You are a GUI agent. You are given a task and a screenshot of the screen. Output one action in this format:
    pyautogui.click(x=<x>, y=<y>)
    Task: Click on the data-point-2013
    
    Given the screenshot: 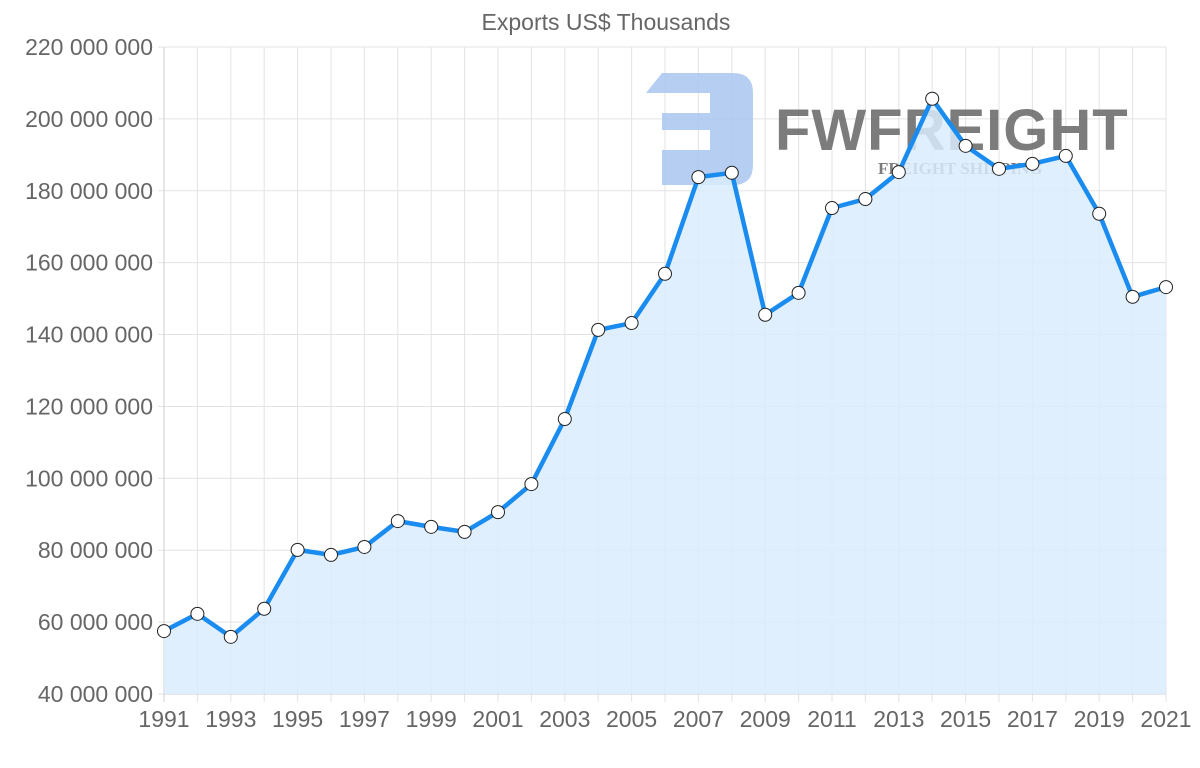 What is the action you would take?
    pyautogui.click(x=898, y=172)
    